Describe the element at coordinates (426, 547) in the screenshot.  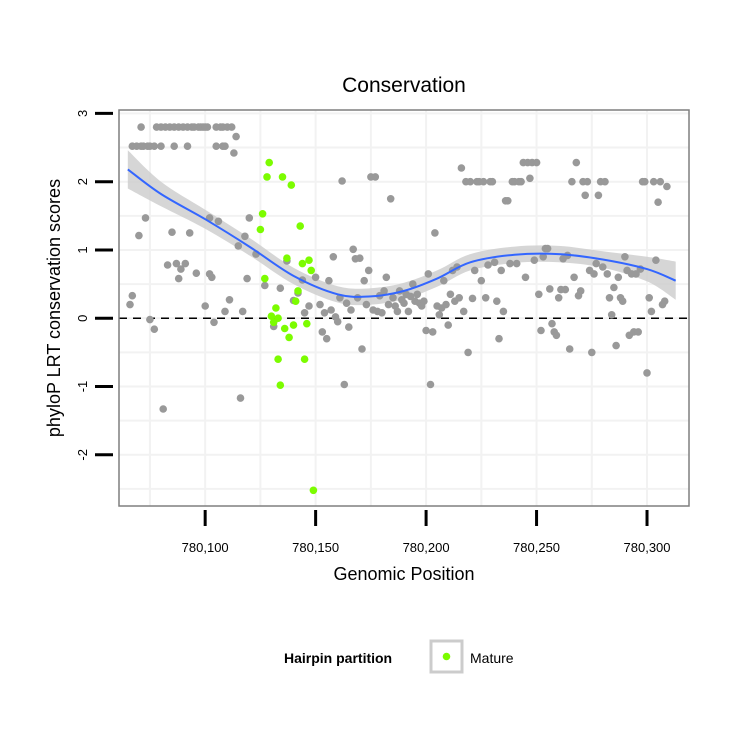
I see `x-tick-label: 780,200` at that location.